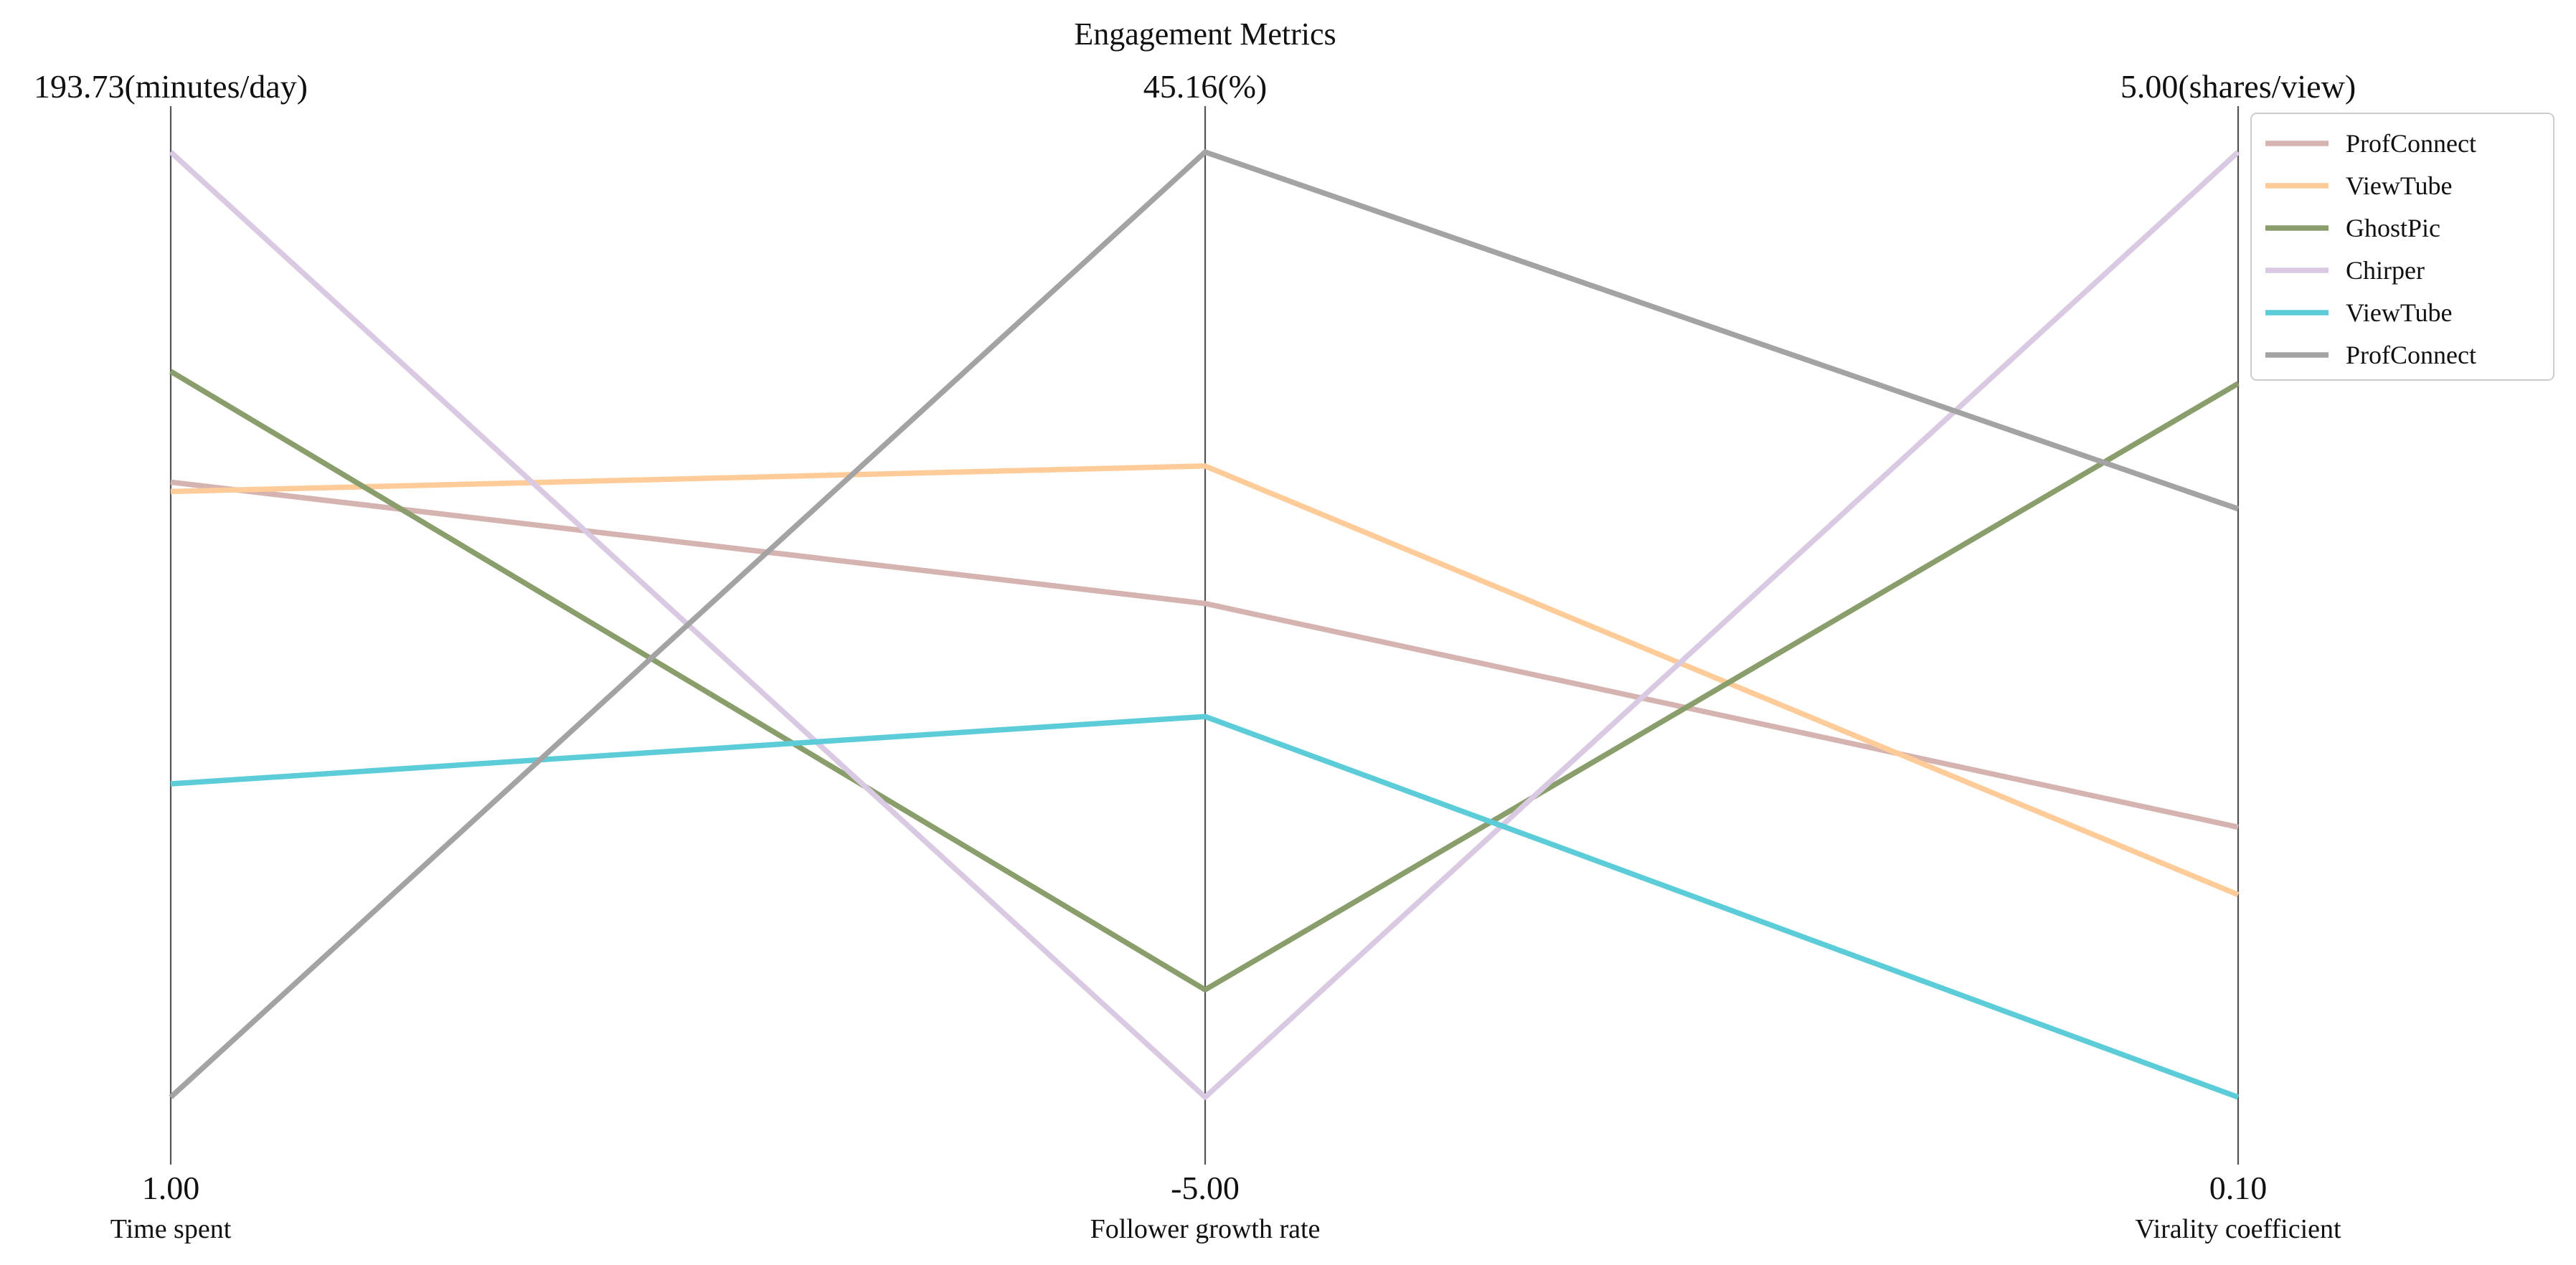 The width and height of the screenshot is (2576, 1265). Describe the element at coordinates (1205, 1188) in the screenshot. I see `axis-min-label: -5.00` at that location.